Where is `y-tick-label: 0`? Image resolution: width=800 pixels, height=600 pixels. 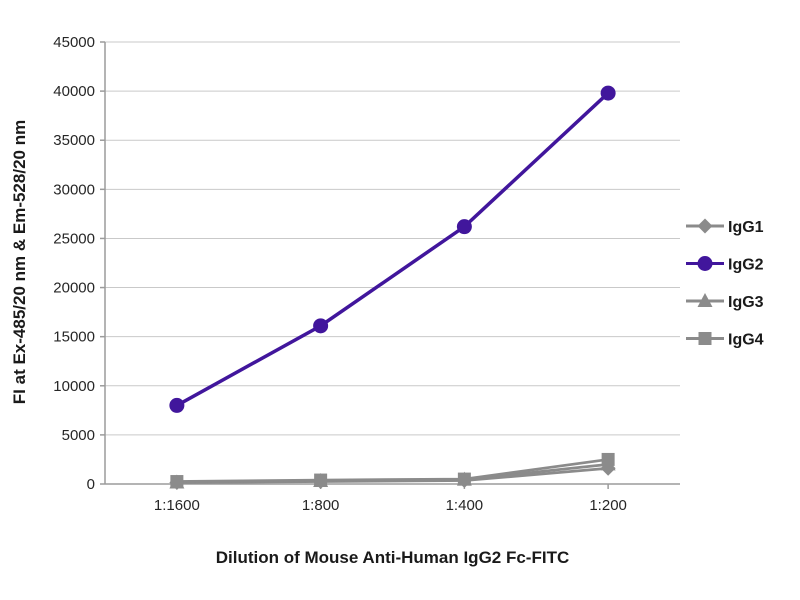
y-tick-label: 0 is located at coordinates (91, 484).